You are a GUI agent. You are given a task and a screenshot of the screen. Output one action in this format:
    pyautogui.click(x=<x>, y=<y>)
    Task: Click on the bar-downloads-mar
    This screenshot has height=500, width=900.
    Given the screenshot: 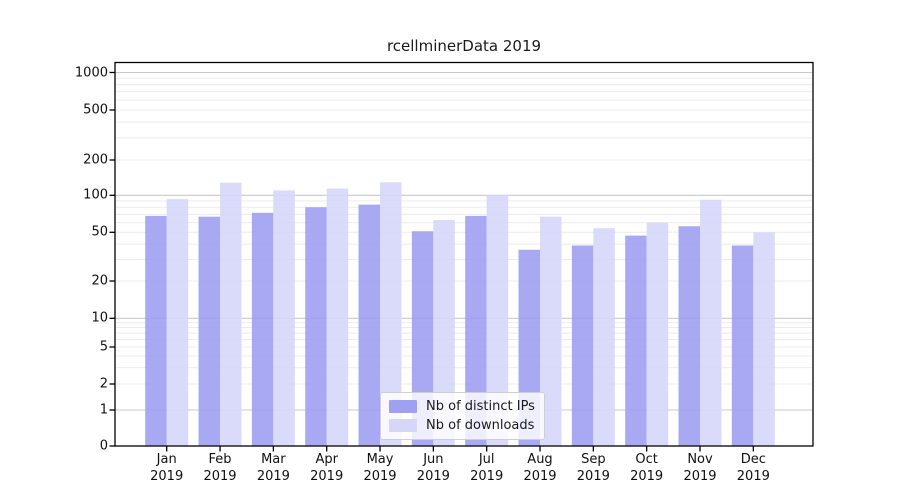 What is the action you would take?
    pyautogui.click(x=284, y=318)
    